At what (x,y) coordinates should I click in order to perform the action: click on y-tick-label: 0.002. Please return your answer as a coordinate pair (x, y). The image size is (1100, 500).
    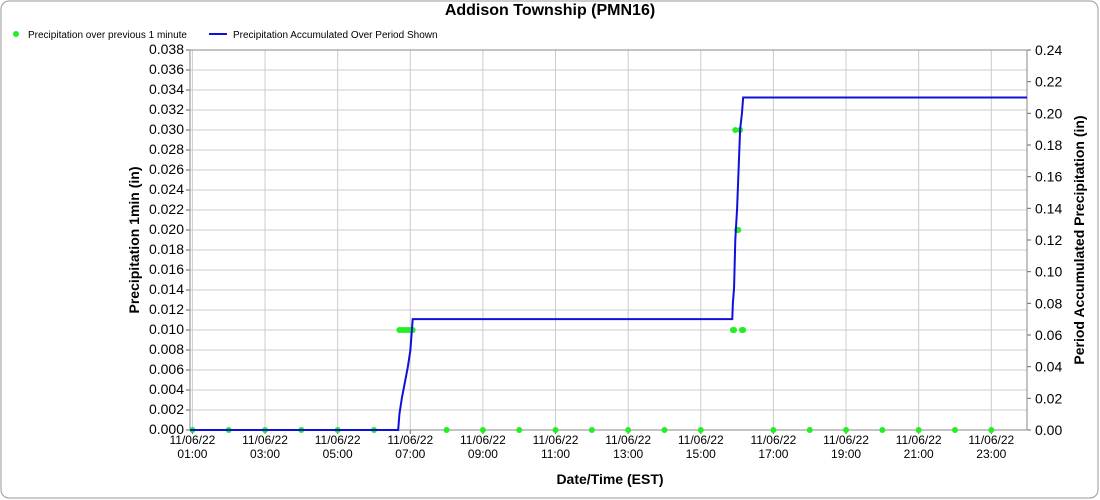
    Looking at the image, I should click on (166, 409).